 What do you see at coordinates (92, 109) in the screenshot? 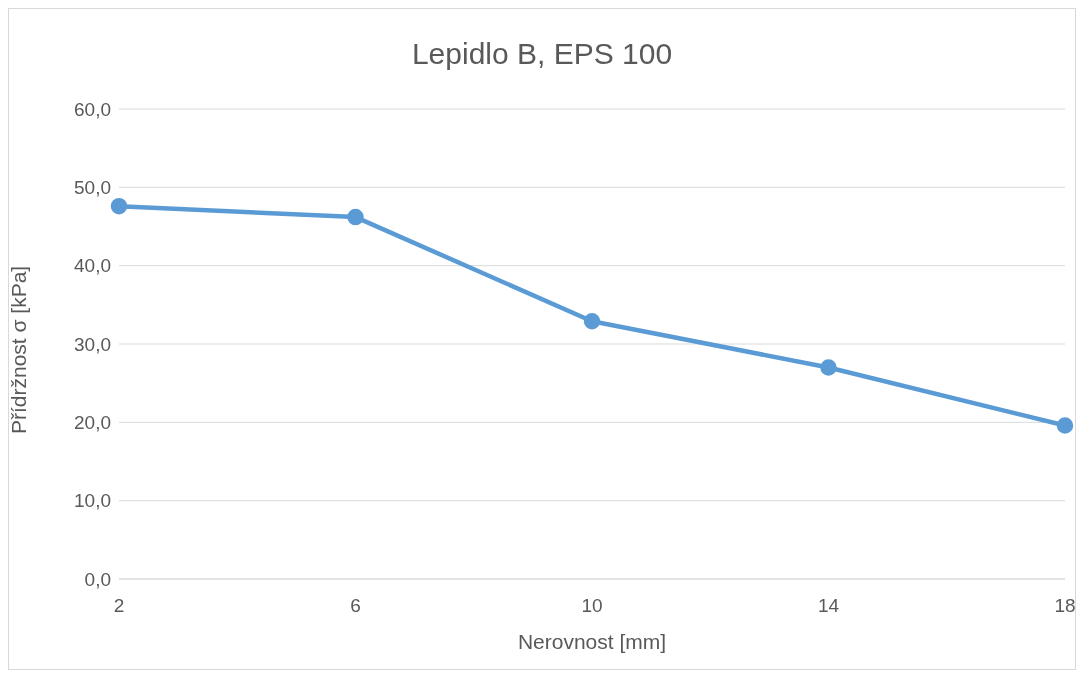
I see `y-tick-label: 60,0` at bounding box center [92, 109].